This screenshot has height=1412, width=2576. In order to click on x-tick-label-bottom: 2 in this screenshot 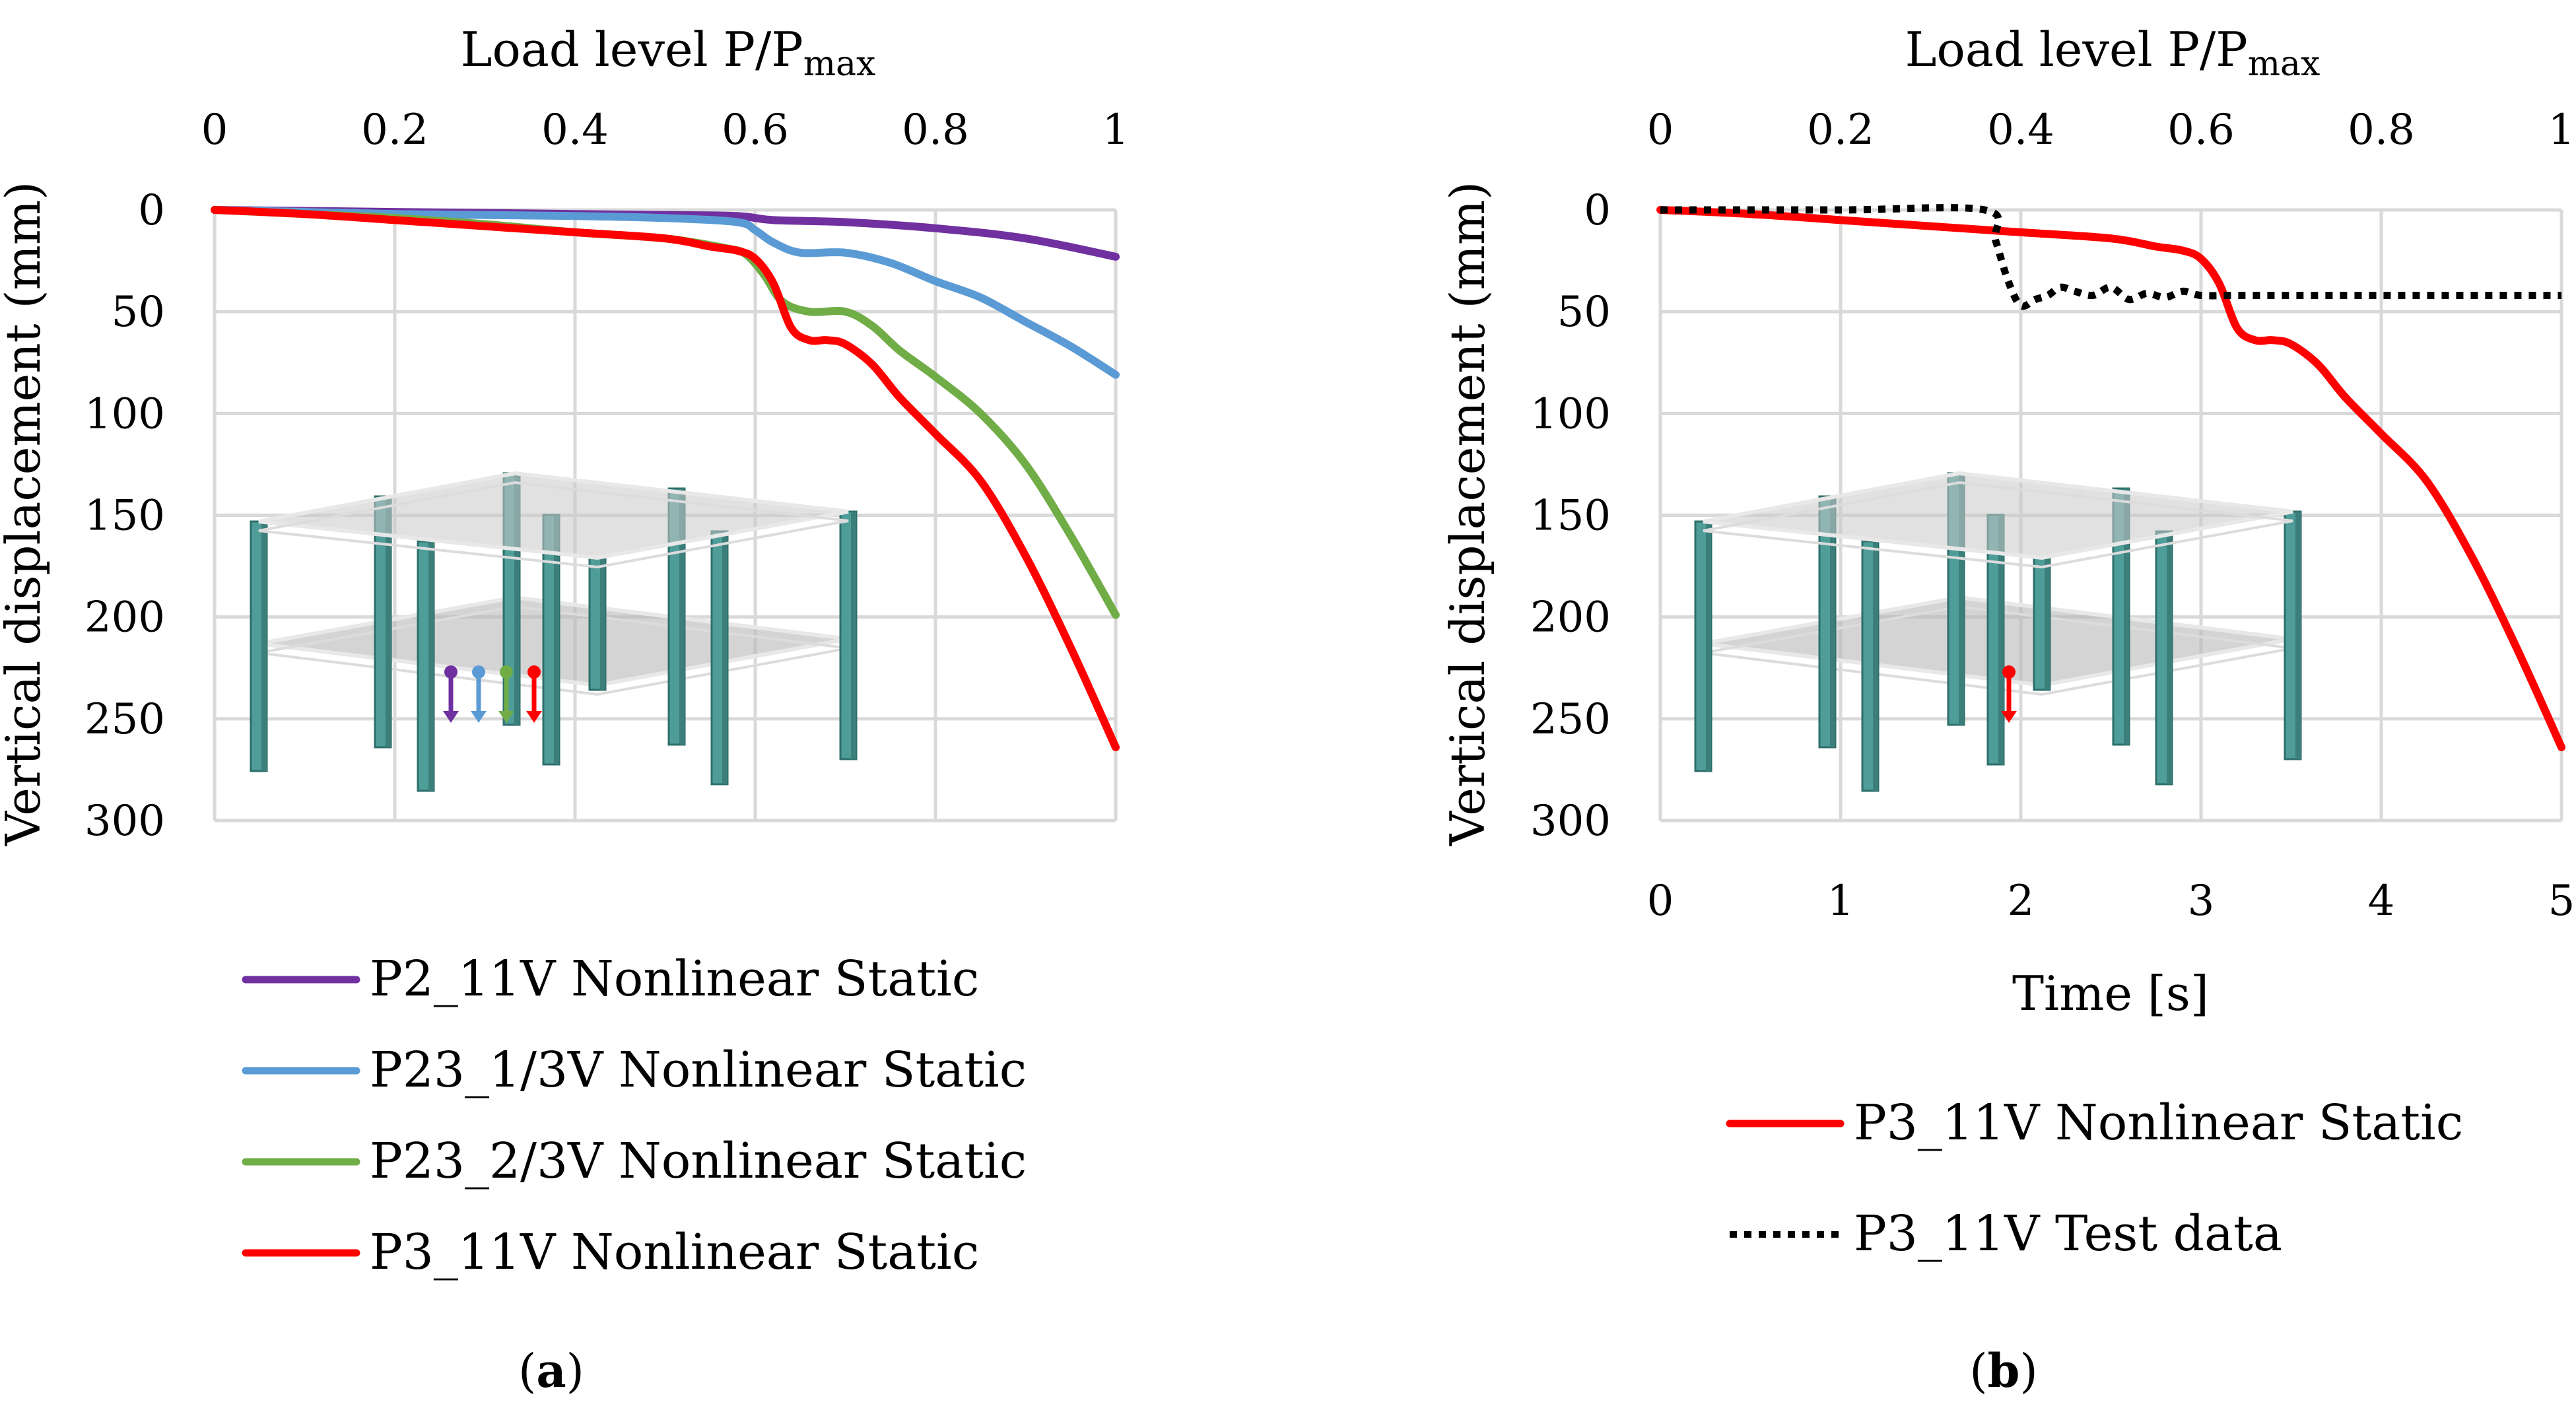, I will do `click(2022, 901)`.